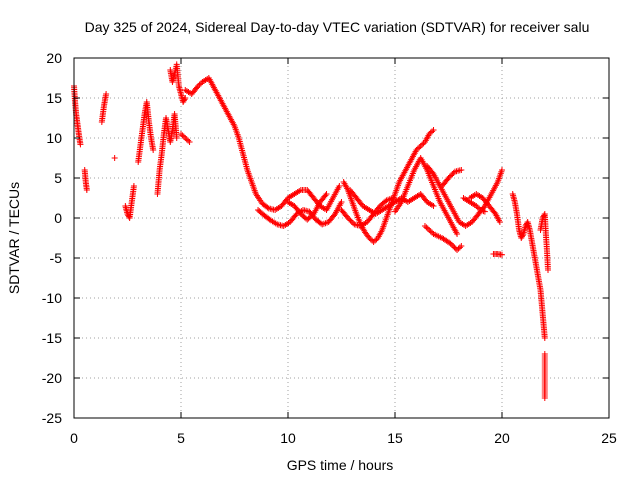  Describe the element at coordinates (56, 258) in the screenshot. I see `y-tick-label: -5` at that location.